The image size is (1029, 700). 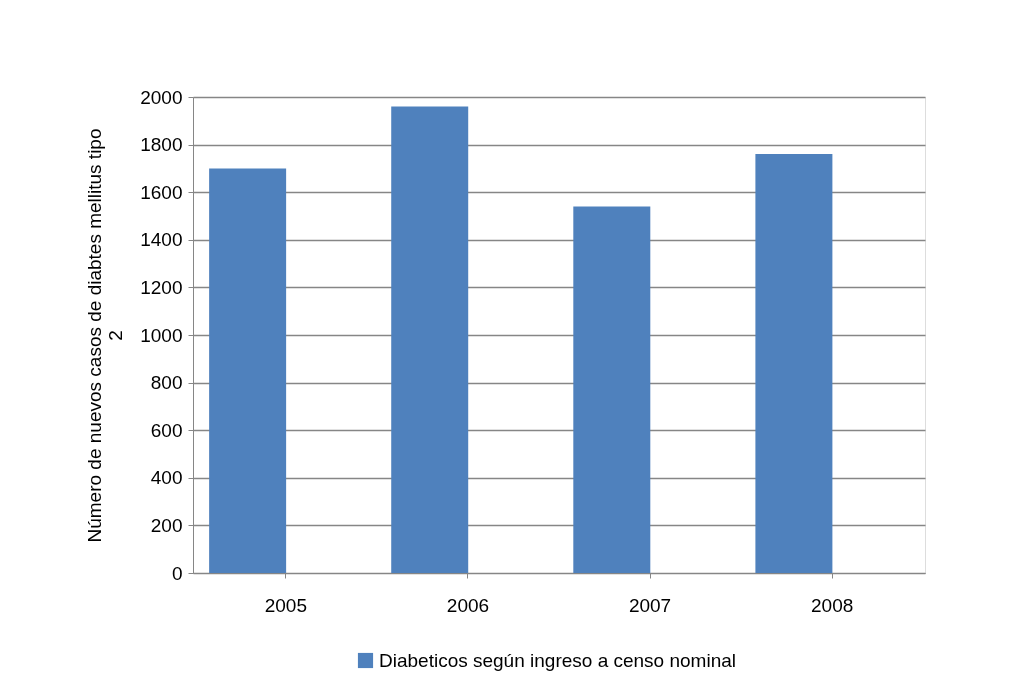 I want to click on y-tick-label: 0, so click(x=177, y=573).